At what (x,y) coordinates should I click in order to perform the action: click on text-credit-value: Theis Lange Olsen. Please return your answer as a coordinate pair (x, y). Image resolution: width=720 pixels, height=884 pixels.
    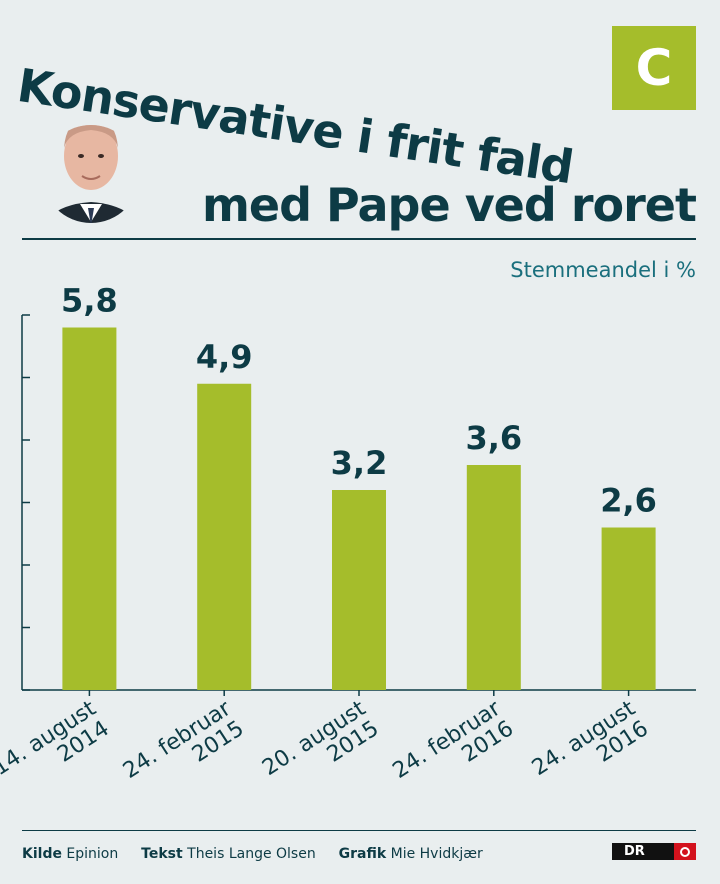
    Looking at the image, I should click on (251, 854).